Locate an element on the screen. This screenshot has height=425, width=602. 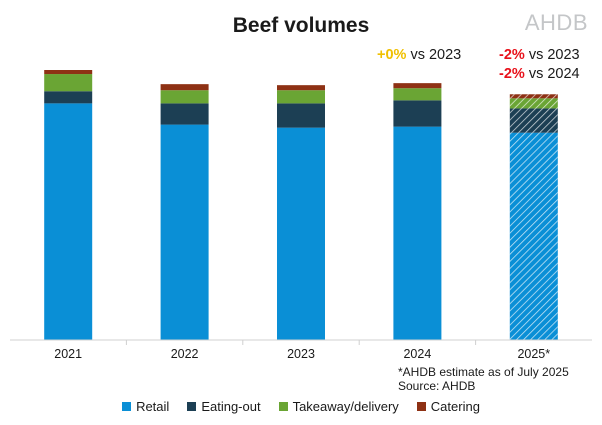
bar-2022-retail is located at coordinates (184, 232).